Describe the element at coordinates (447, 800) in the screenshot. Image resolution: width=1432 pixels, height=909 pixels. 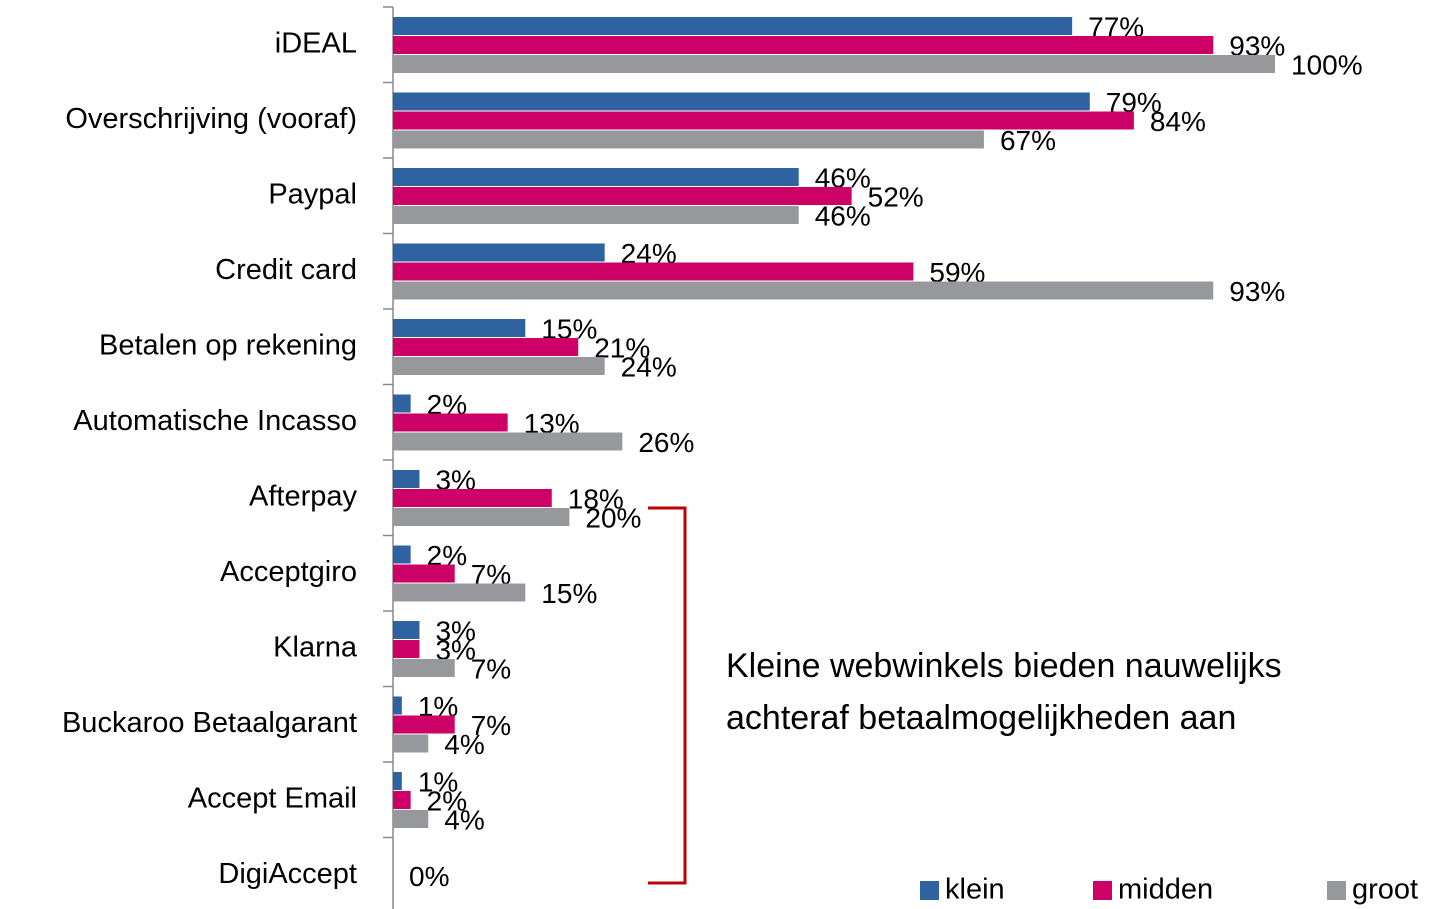
I see `value-label: 2%` at that location.